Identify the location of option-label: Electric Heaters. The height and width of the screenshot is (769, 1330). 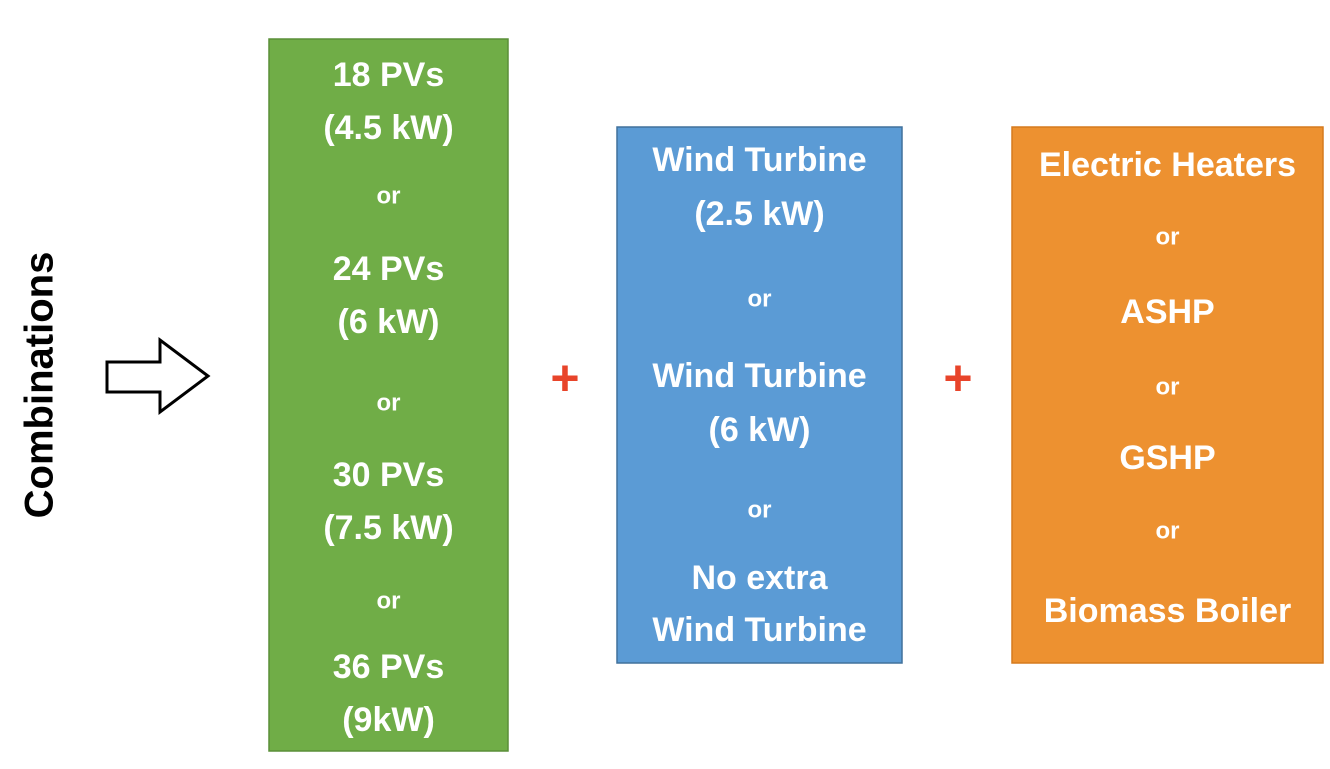
(1167, 165).